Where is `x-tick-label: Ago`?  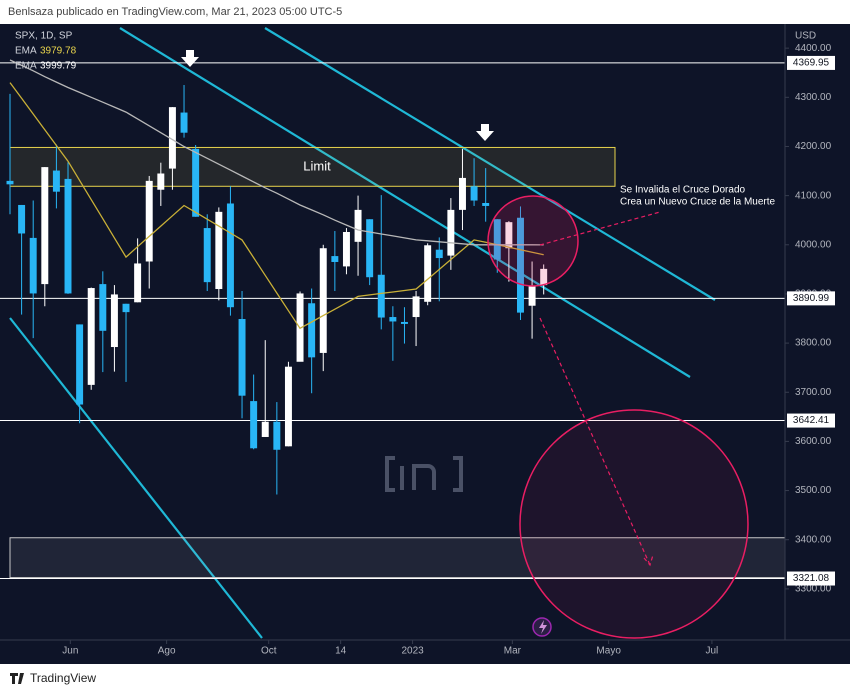
x-tick-label: Ago is located at coordinates (167, 651).